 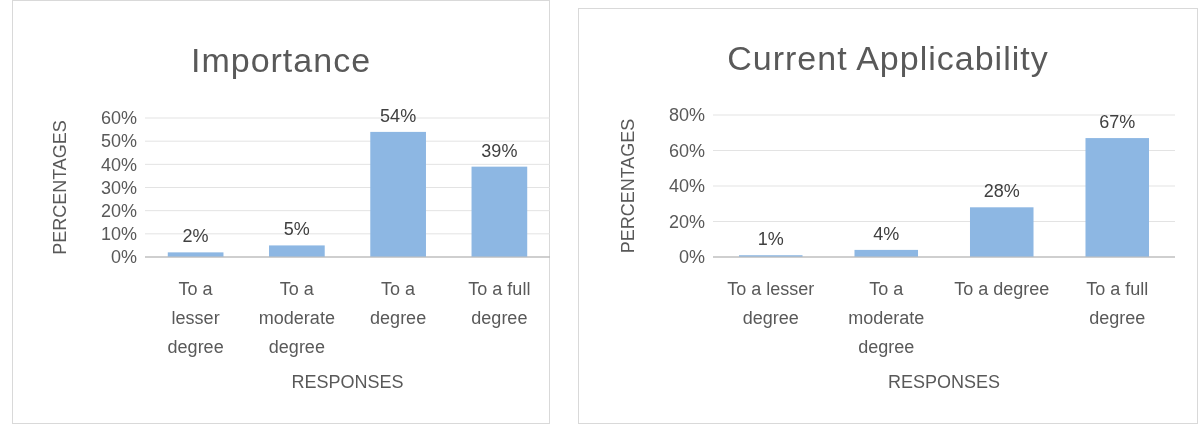 I want to click on data-label: 5%, so click(x=296, y=229).